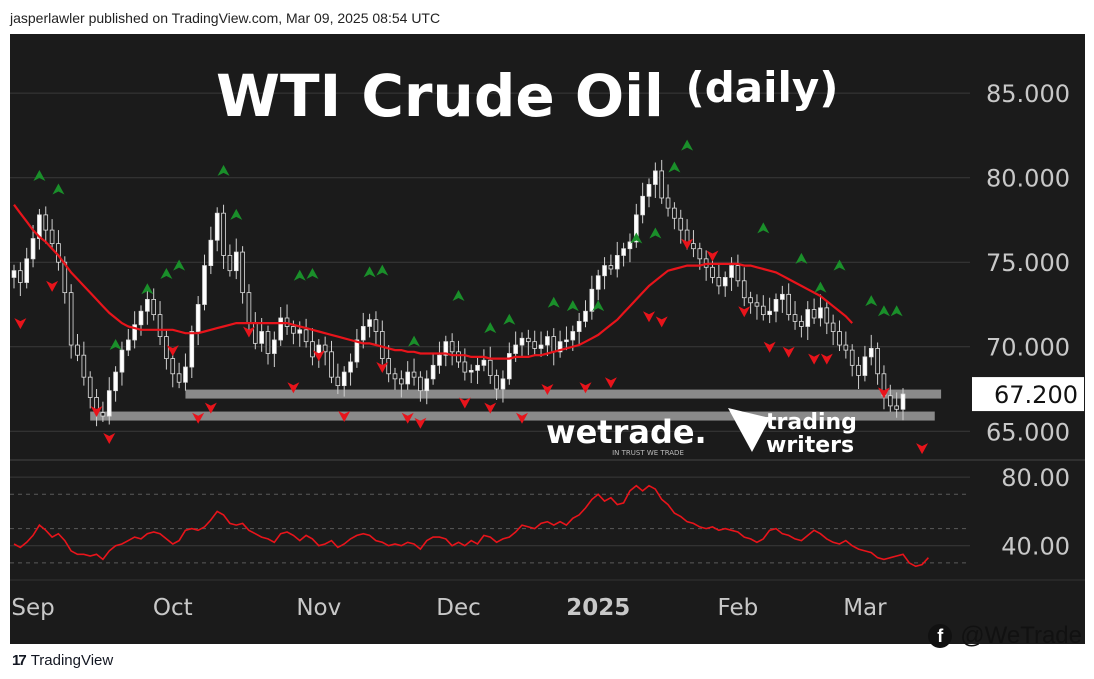  I want to click on social-handle: f @WeTrade, so click(1005, 636).